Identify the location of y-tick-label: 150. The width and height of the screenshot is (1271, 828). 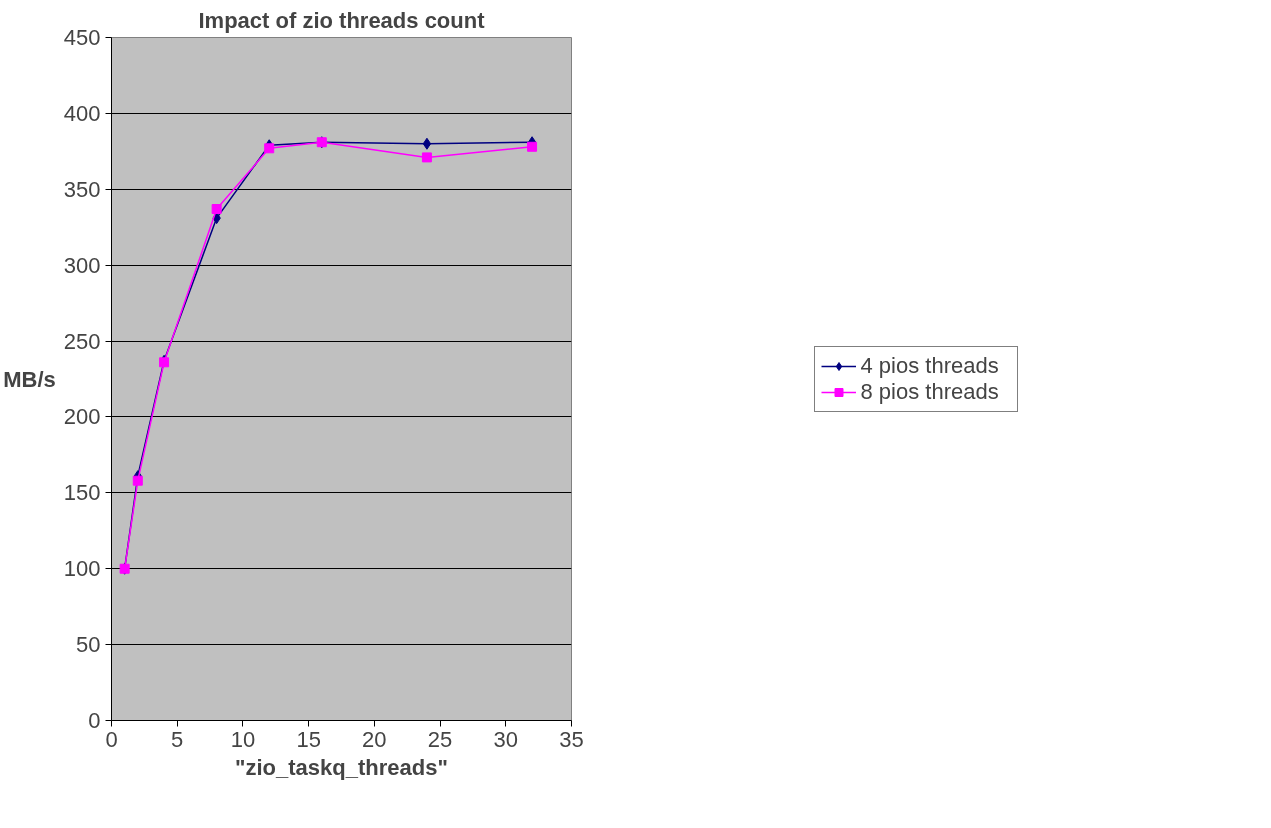
(82, 493).